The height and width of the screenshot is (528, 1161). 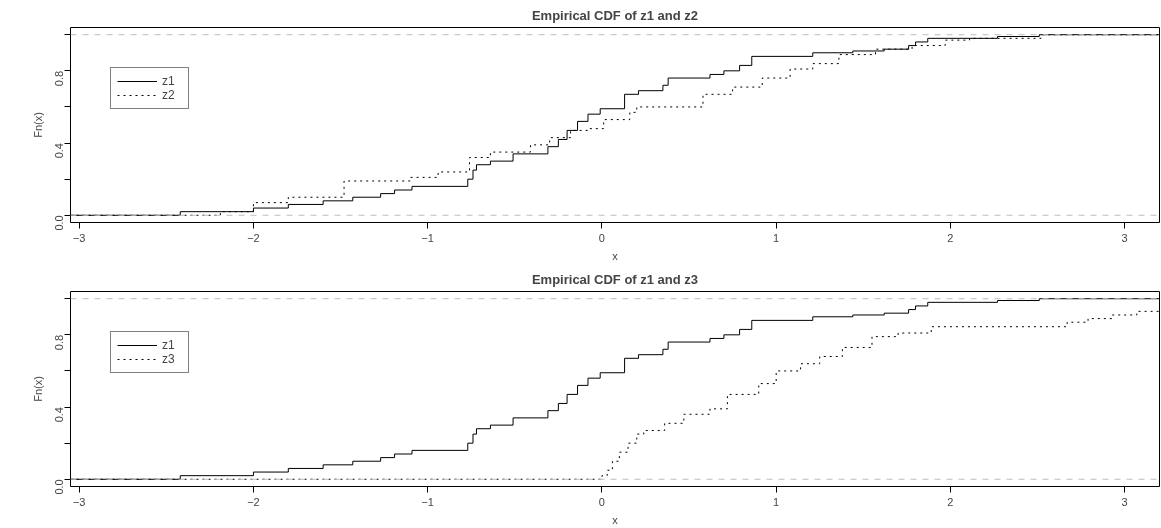 I want to click on legend-label: z3, so click(x=169, y=359).